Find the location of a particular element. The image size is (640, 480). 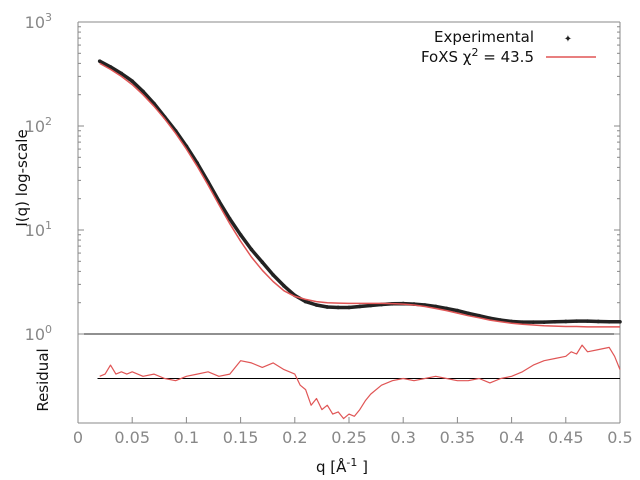

bottom-series is located at coordinates (360, 382).